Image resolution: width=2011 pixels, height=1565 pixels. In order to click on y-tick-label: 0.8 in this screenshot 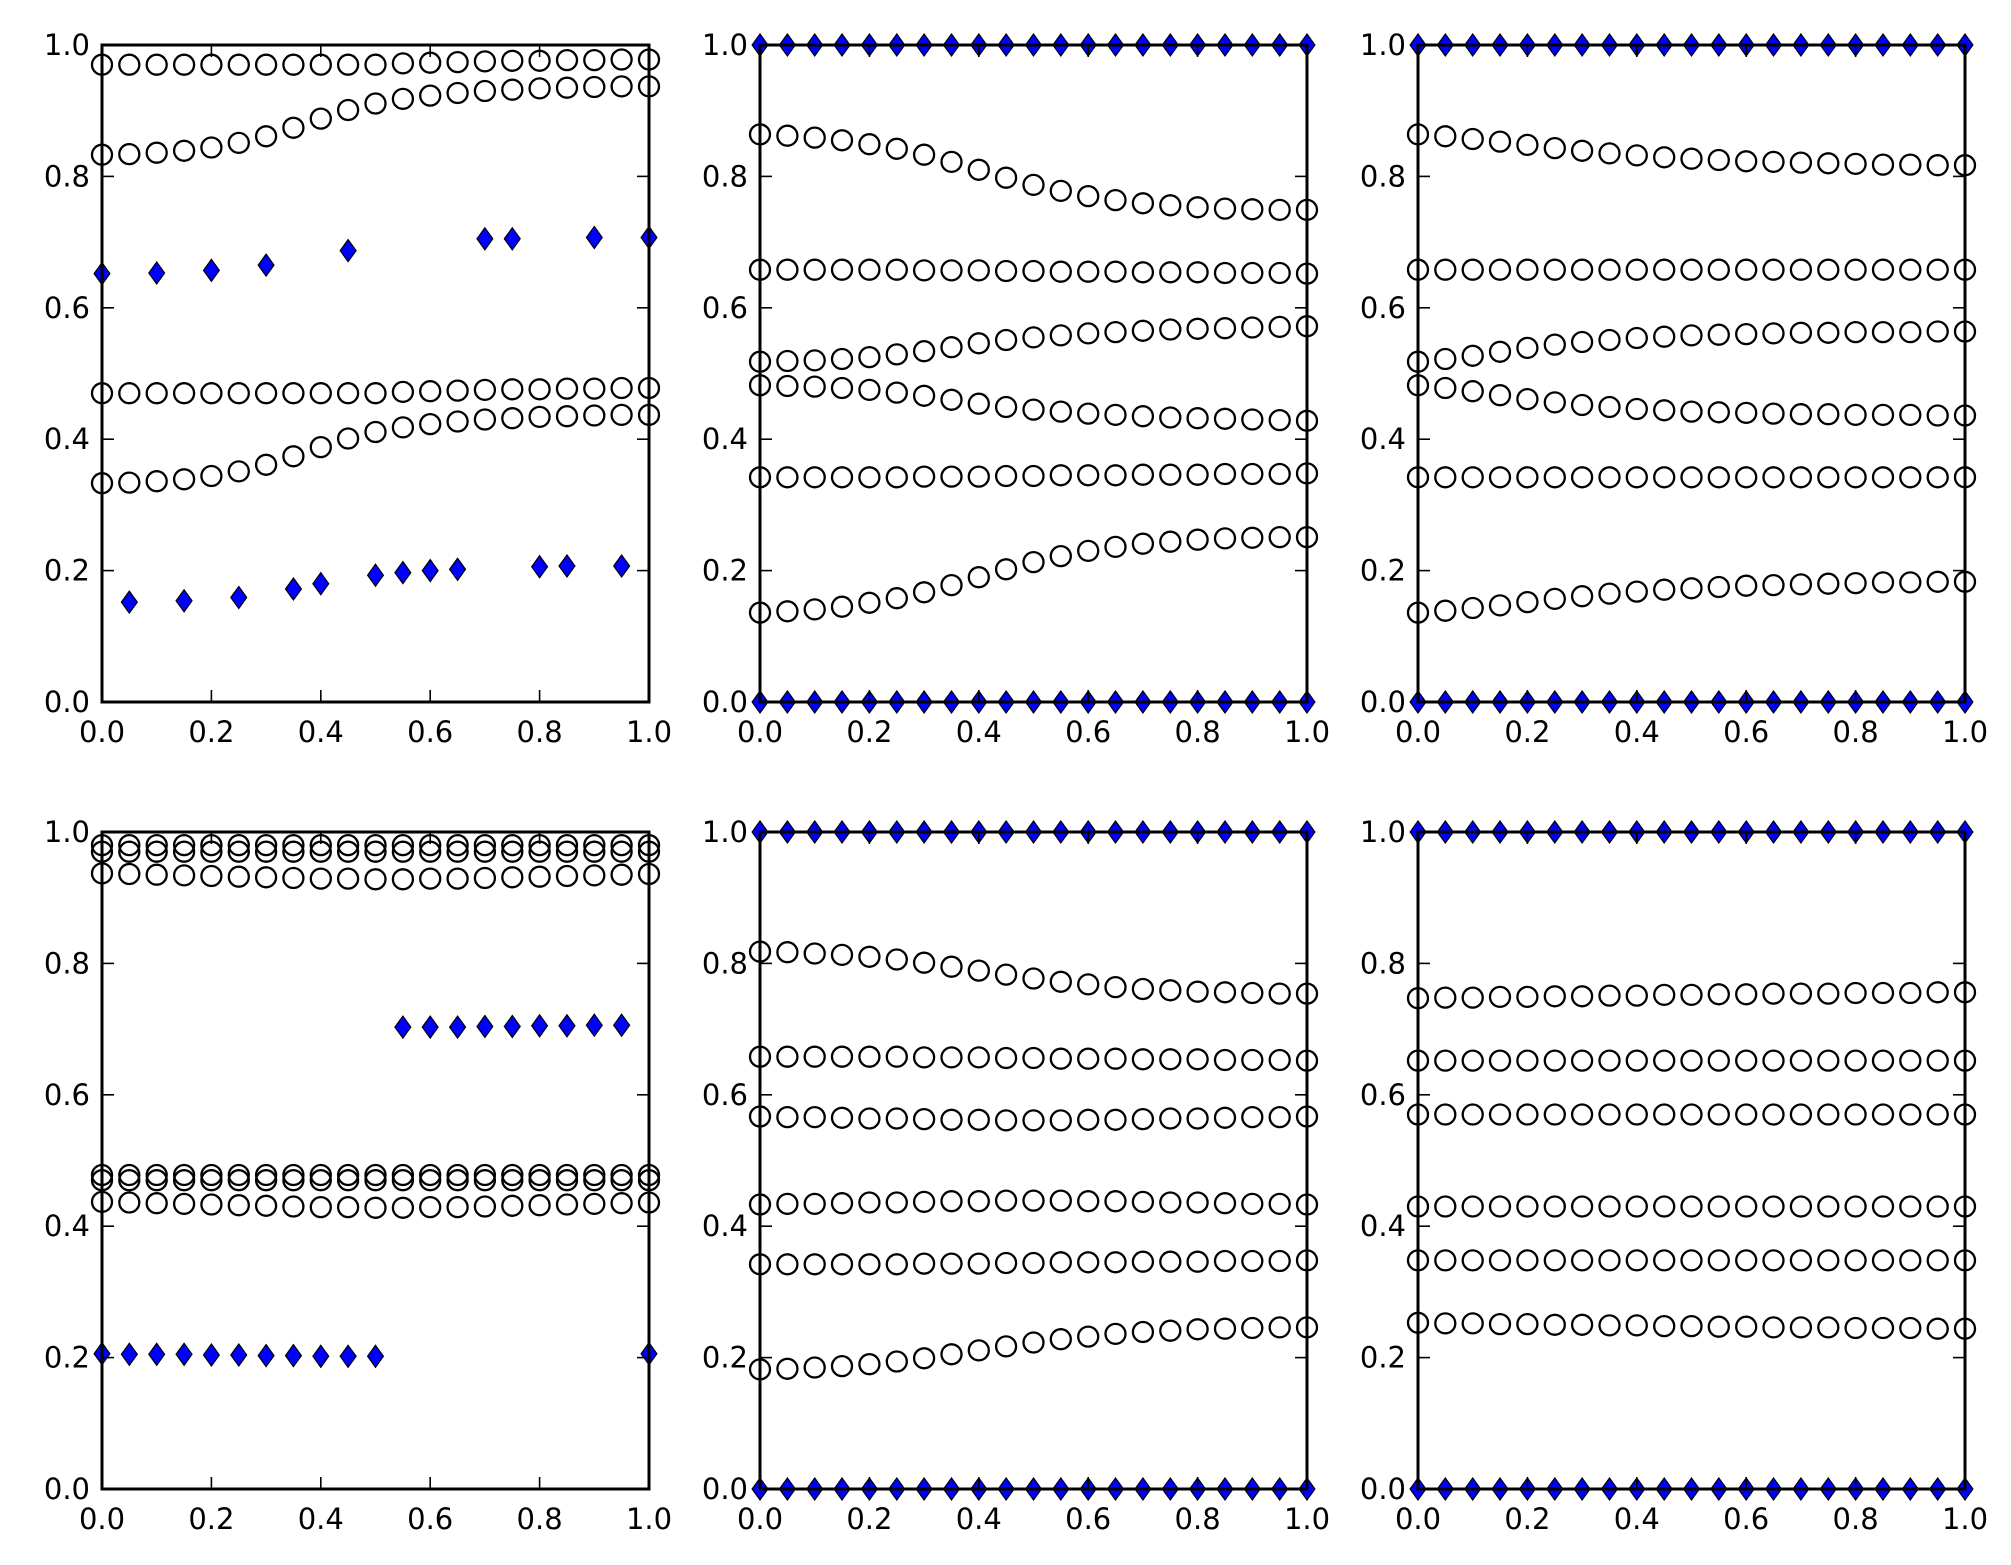, I will do `click(67, 176)`.